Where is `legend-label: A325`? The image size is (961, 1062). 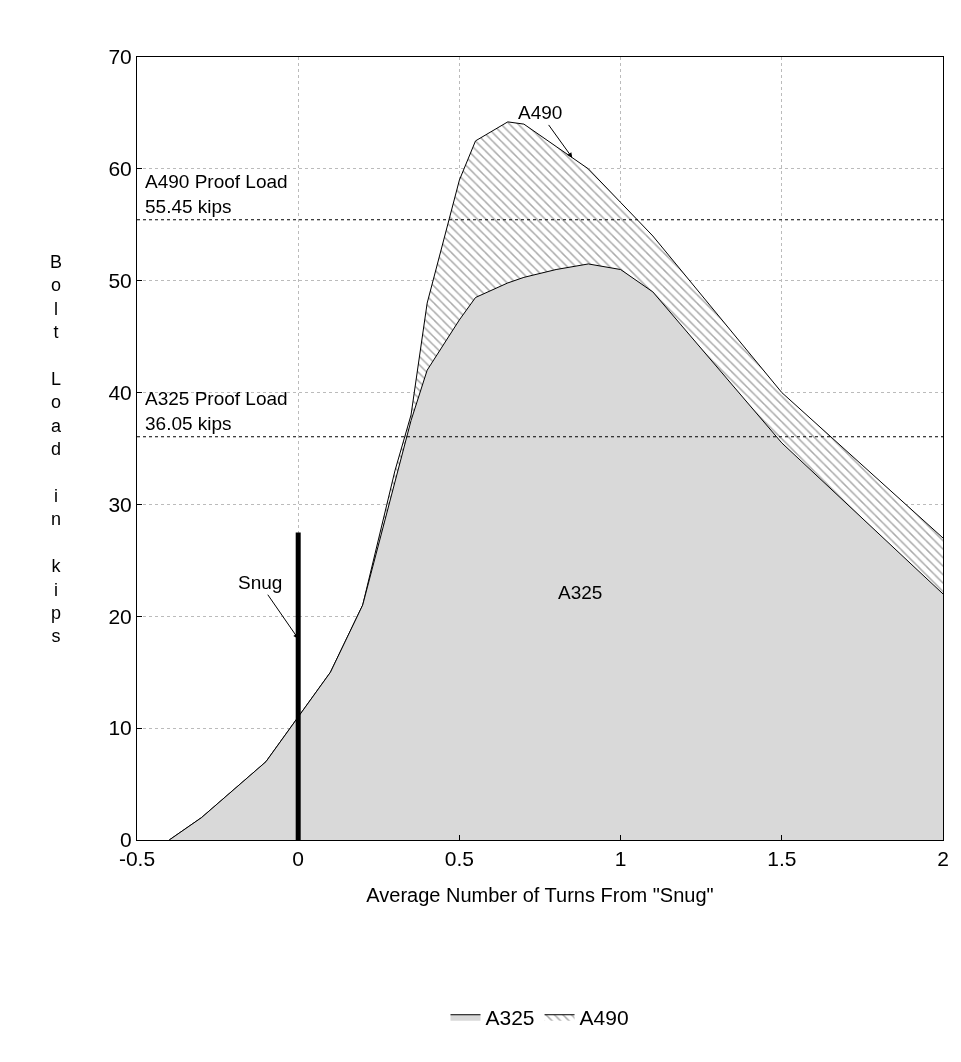 legend-label: A325 is located at coordinates (510, 1017).